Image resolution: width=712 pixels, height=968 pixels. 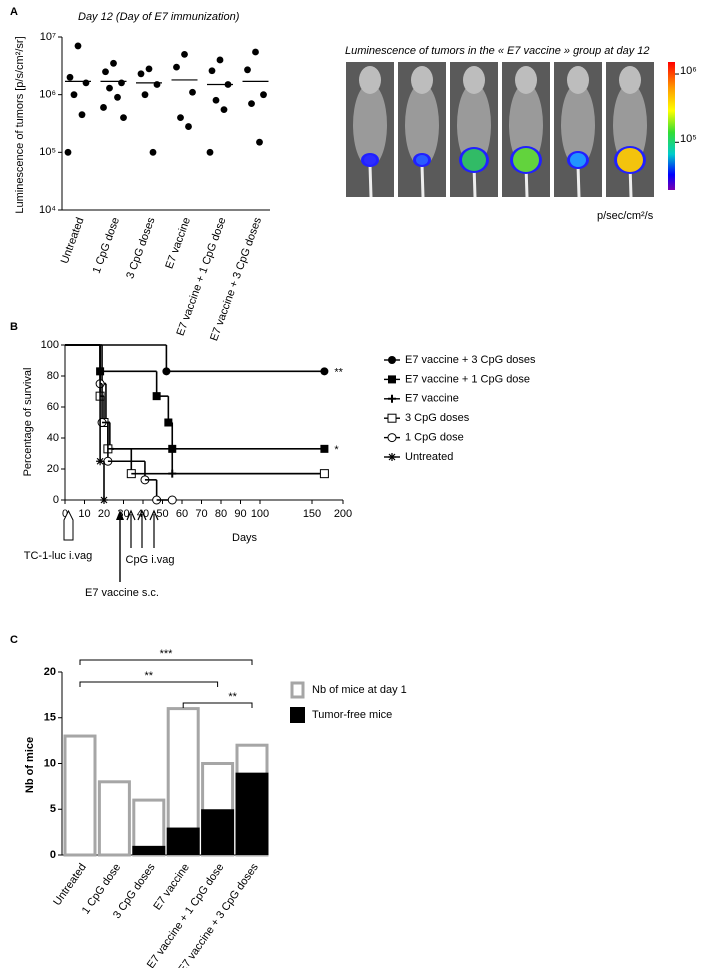 I want to click on x-tick-label: 70, so click(x=201, y=514).